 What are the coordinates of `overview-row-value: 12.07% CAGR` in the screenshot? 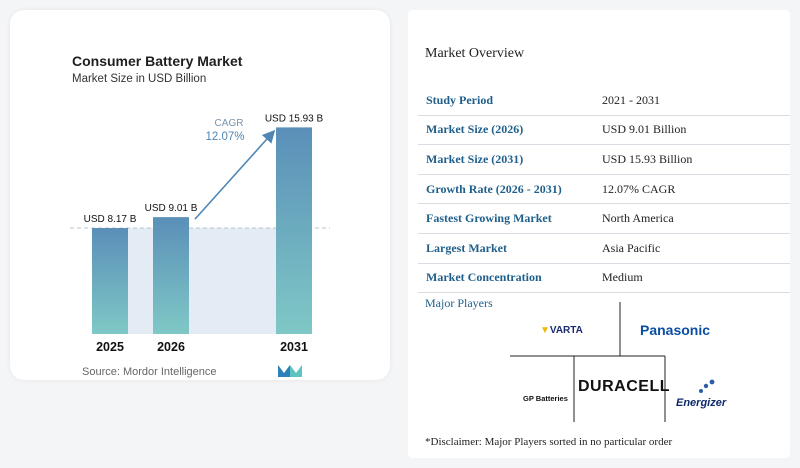 It's located at (692, 189).